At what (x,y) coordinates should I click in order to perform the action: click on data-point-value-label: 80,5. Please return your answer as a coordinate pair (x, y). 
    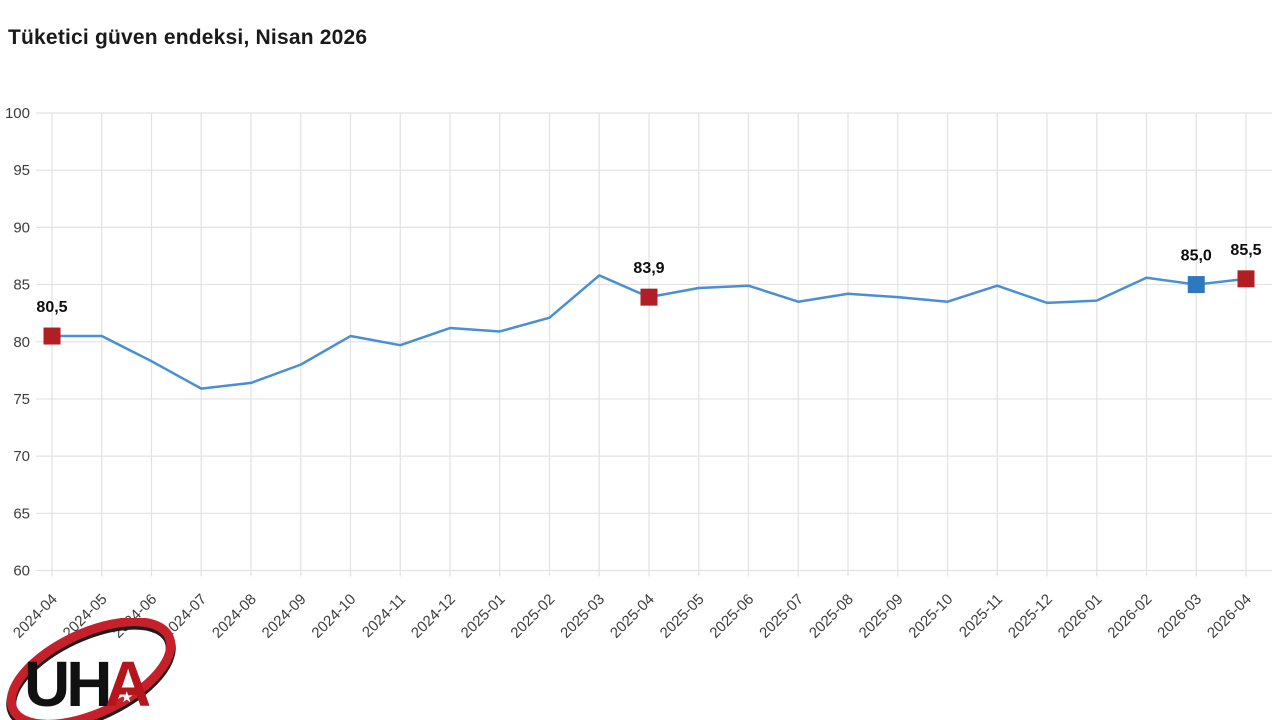
    Looking at the image, I should click on (51, 307).